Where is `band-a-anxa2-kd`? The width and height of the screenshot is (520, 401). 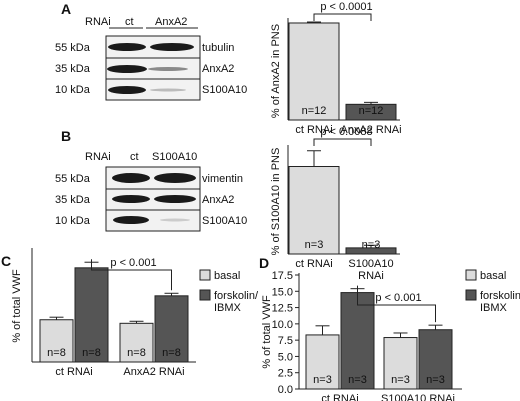
band-a-anxa2-kd is located at coordinates (168, 69).